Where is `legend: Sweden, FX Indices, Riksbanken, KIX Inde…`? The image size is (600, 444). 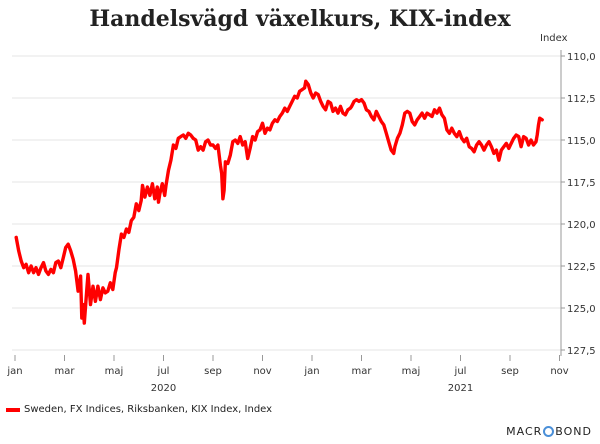 legend: Sweden, FX Indices, Riksbanken, KIX Inde… is located at coordinates (139, 409).